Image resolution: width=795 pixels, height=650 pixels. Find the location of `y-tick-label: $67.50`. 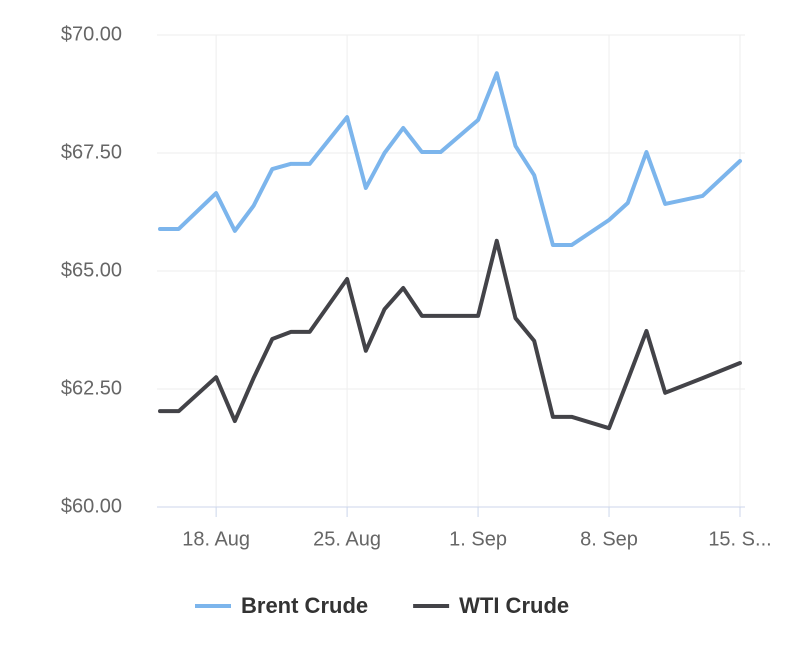

y-tick-label: $67.50 is located at coordinates (91, 152).